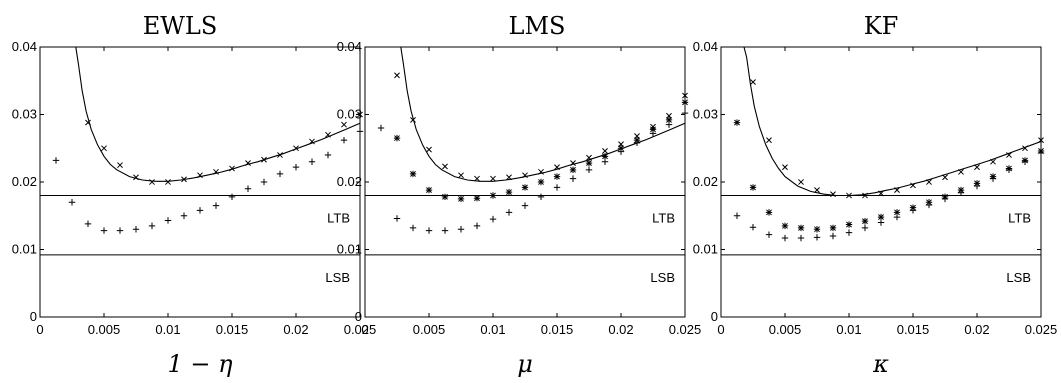 This screenshot has height=383, width=1061. What do you see at coordinates (338, 218) in the screenshot?
I see `ltb-label: LTB` at bounding box center [338, 218].